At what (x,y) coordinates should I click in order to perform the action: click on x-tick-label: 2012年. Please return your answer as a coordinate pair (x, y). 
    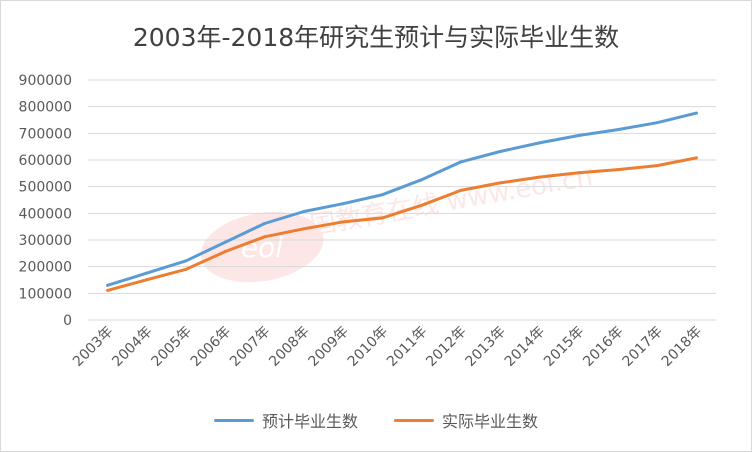
    Looking at the image, I should click on (446, 347).